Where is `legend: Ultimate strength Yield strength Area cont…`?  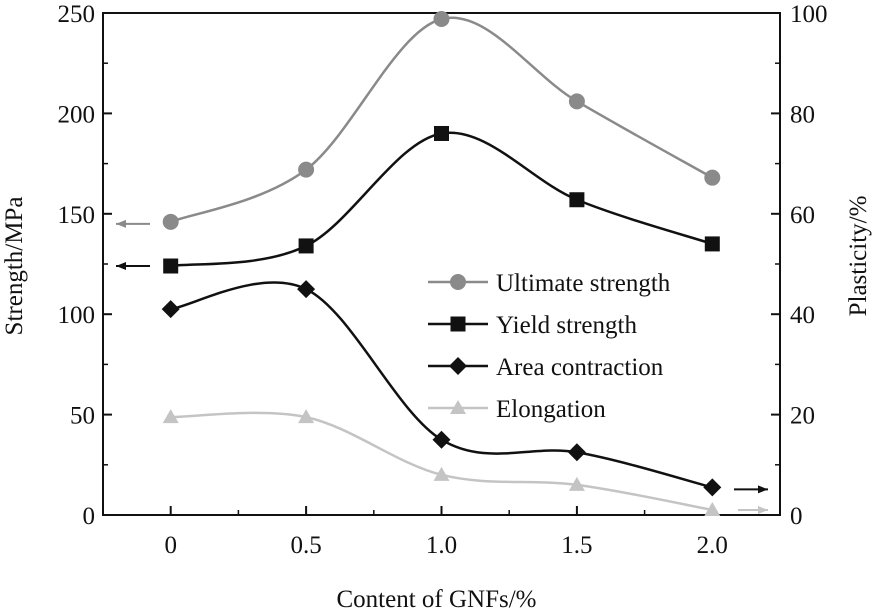 legend: Ultimate strength Yield strength Area cont… is located at coordinates (549, 346).